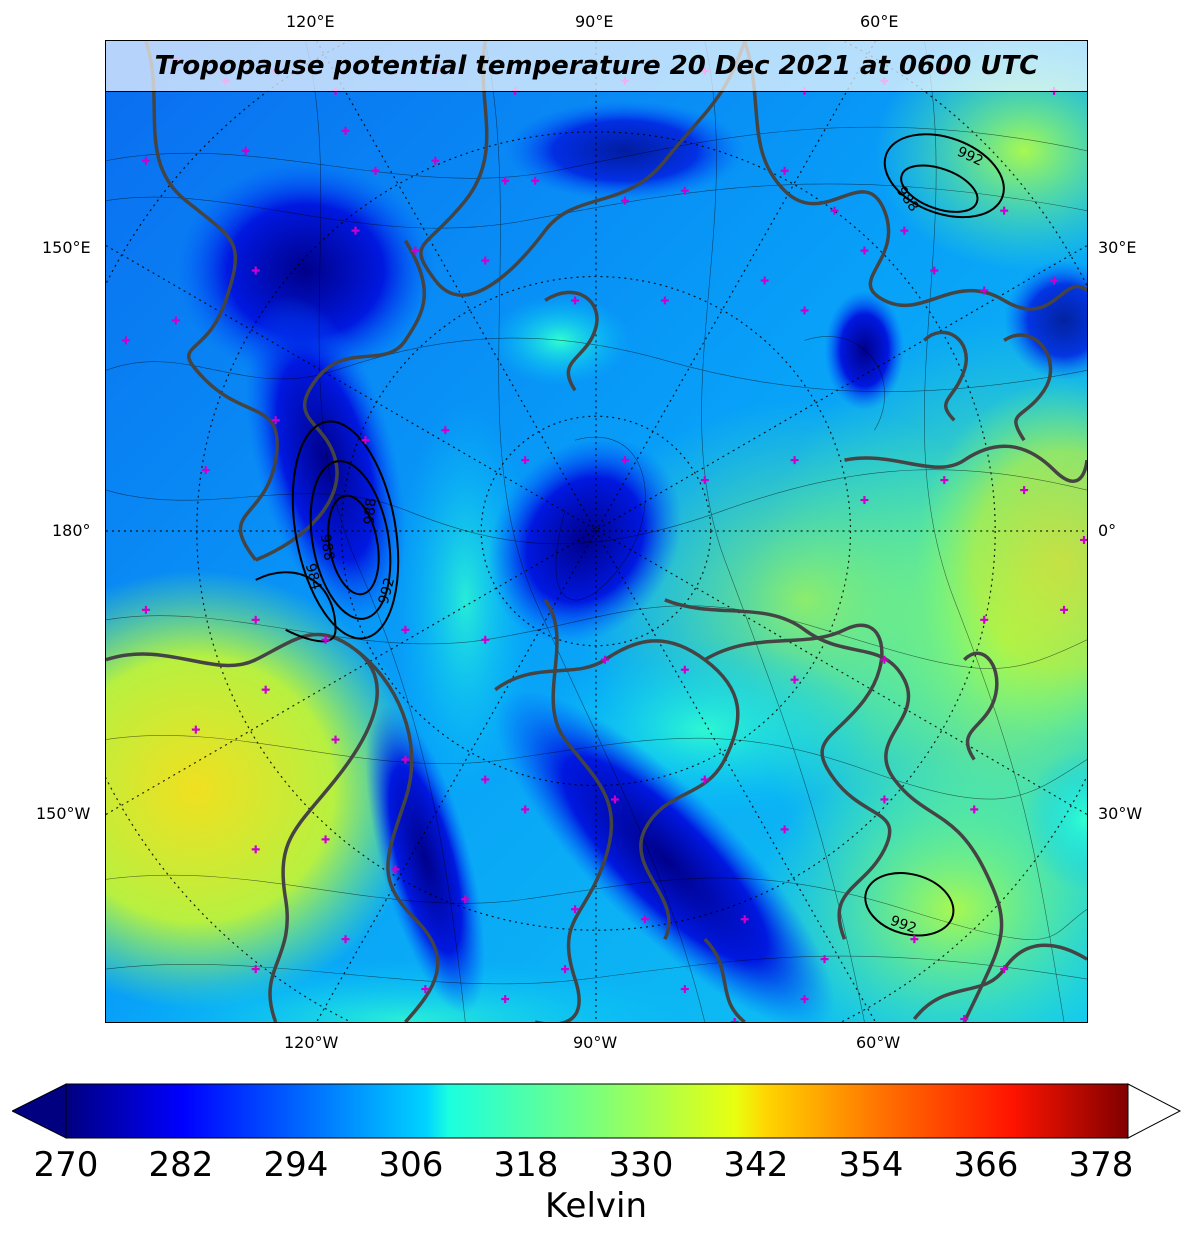 The width and height of the screenshot is (1192, 1238). What do you see at coordinates (1154, 1111) in the screenshot?
I see `colorbar-extend-high` at bounding box center [1154, 1111].